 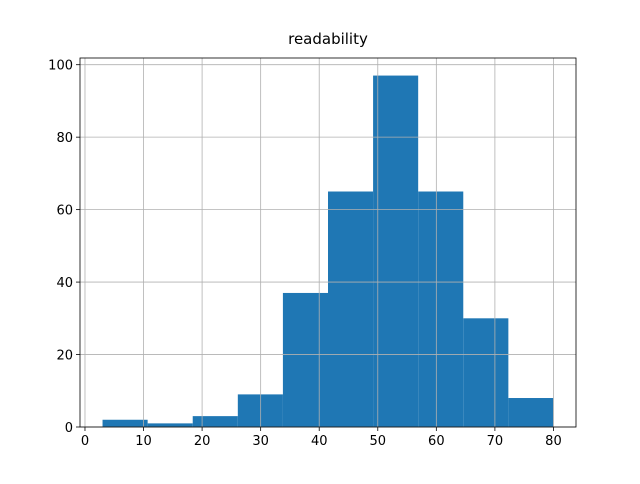 I want to click on x-tick-label: 10, so click(x=143, y=441).